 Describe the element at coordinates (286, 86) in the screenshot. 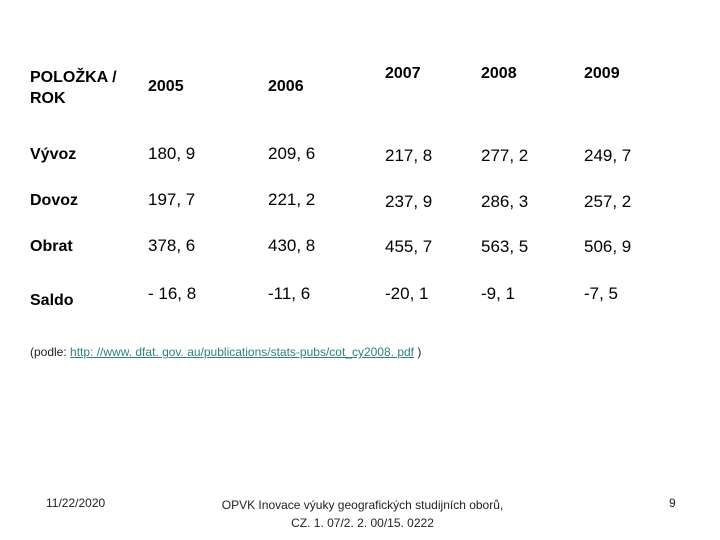

I see `year-header-2006: 2006` at that location.